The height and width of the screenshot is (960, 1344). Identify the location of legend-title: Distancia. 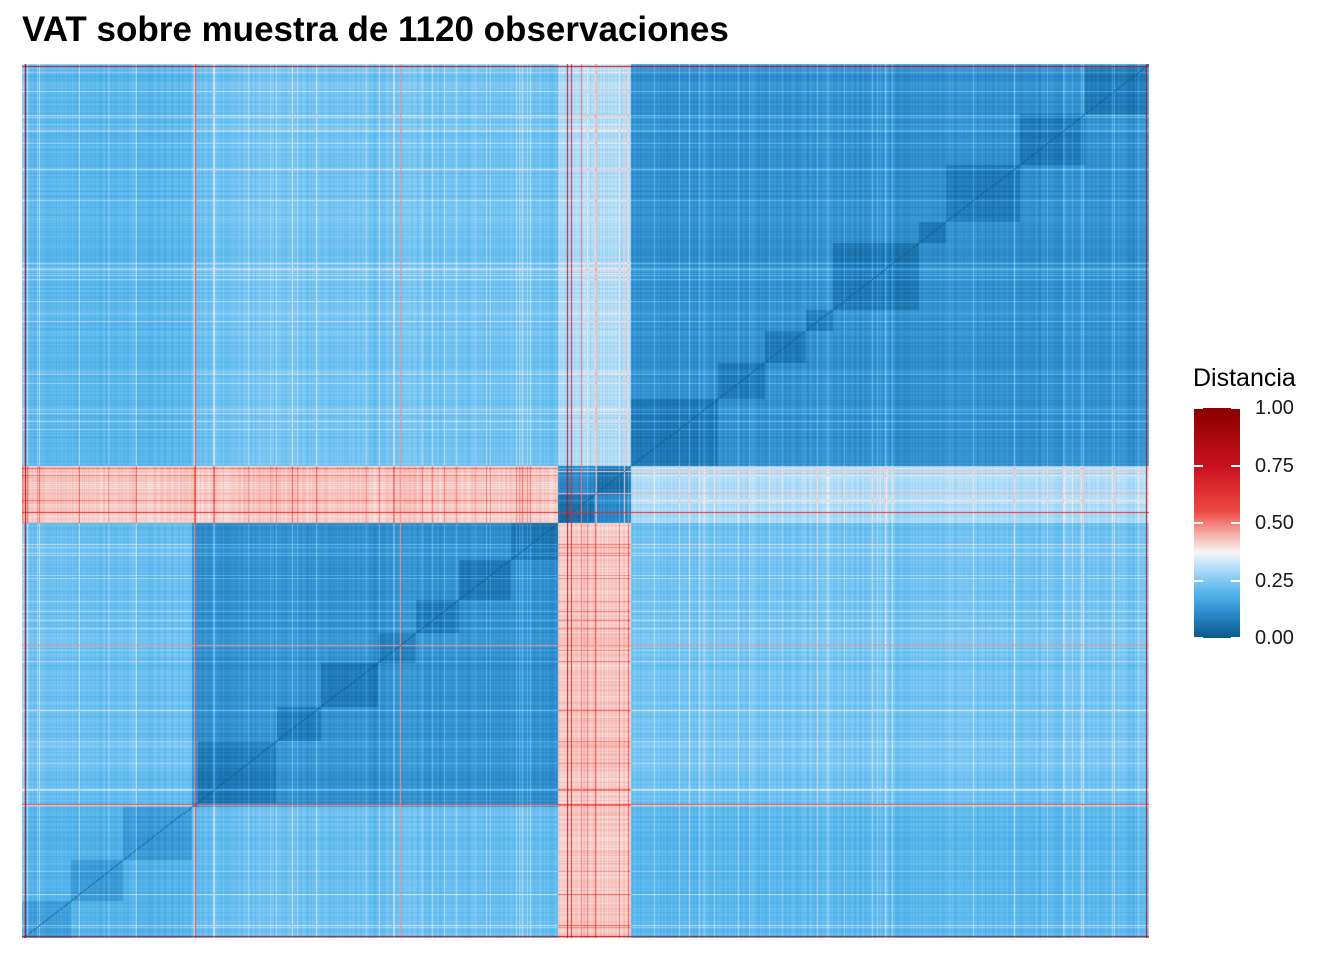
(1244, 378).